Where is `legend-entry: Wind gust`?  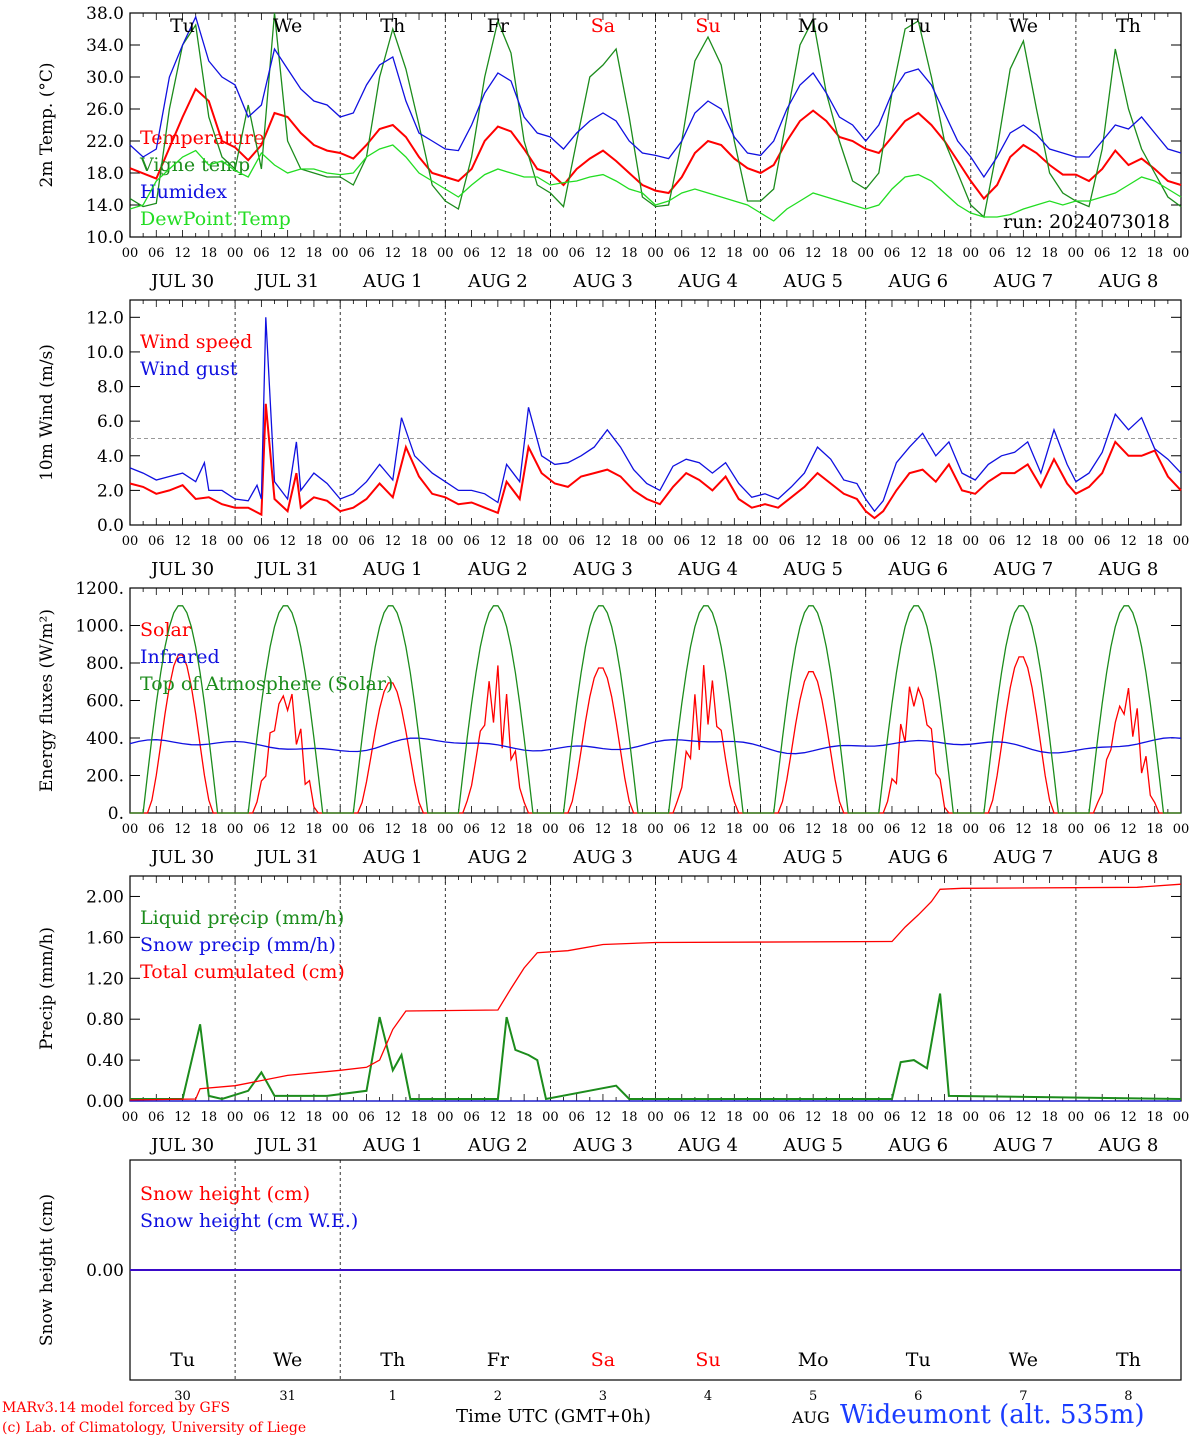 legend-entry: Wind gust is located at coordinates (189, 369).